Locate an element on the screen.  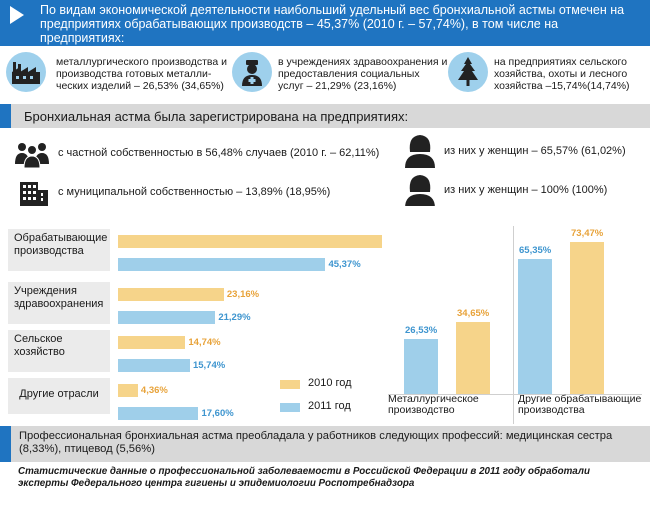
category-label: Учреждения здравоохранения is located at coordinates (59, 303).